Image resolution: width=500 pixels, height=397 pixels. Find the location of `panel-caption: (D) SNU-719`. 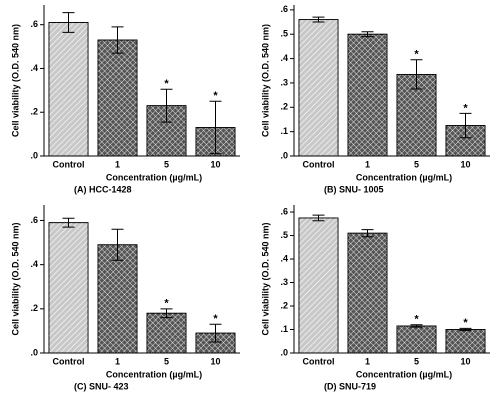

panel-caption: (D) SNU-719 is located at coordinates (350, 386).